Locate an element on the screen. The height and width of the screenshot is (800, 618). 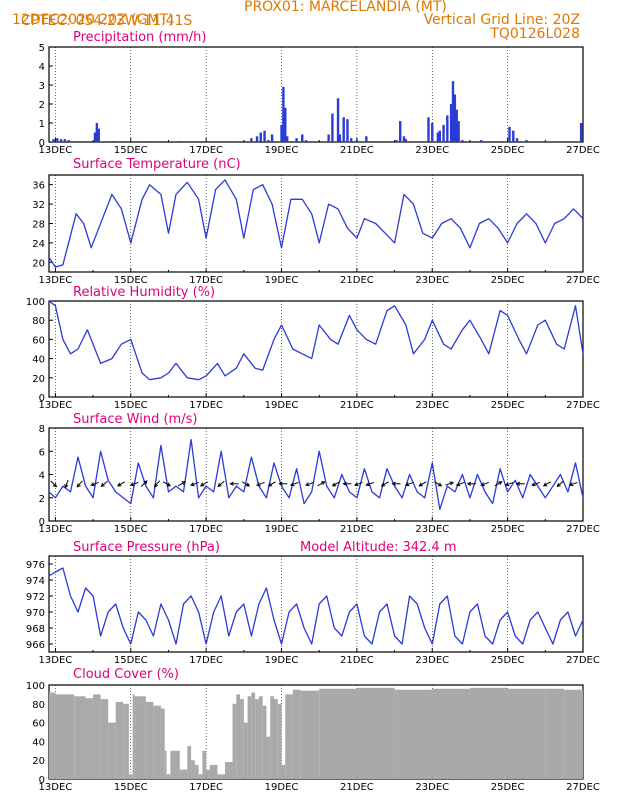
rh-ytick-label: 20 is located at coordinates (38, 379).